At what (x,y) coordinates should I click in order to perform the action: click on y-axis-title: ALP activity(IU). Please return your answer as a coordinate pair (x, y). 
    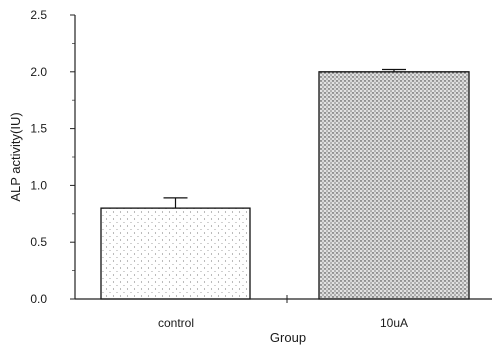
    Looking at the image, I should click on (15, 156).